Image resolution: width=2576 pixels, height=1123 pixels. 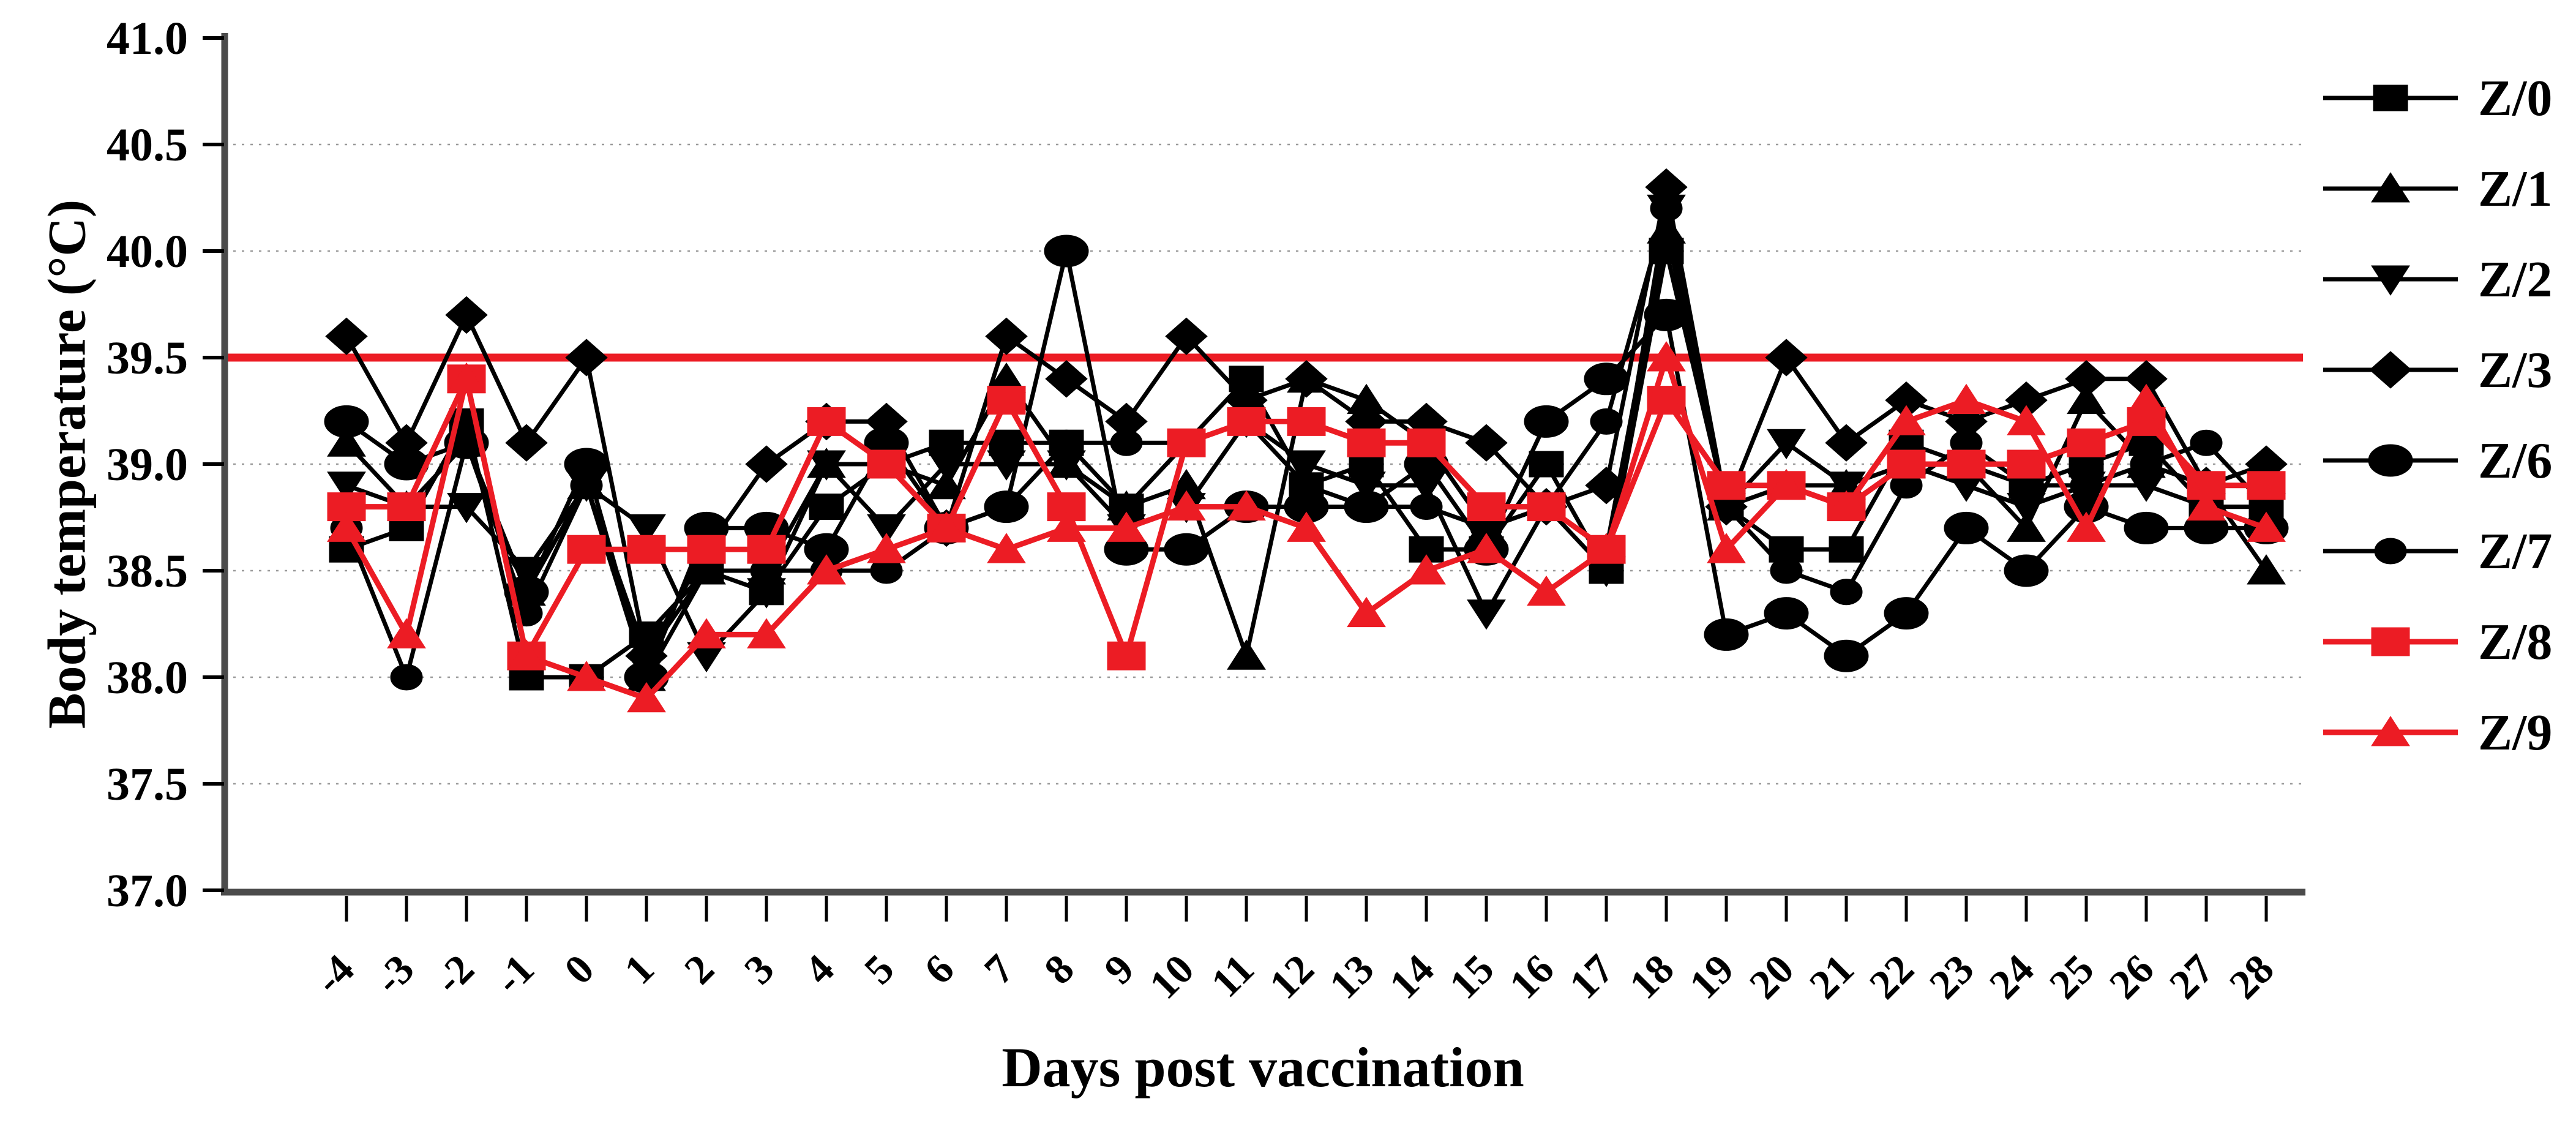 I want to click on legend-item-Z-2: Z/2, so click(x=2436, y=279).